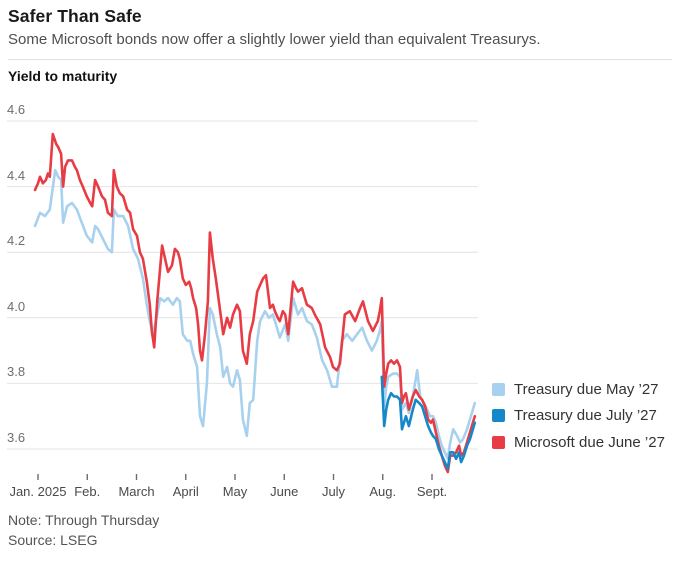 The image size is (680, 562). What do you see at coordinates (63, 76) in the screenshot?
I see `chart-axis-title: Yield to maturity` at bounding box center [63, 76].